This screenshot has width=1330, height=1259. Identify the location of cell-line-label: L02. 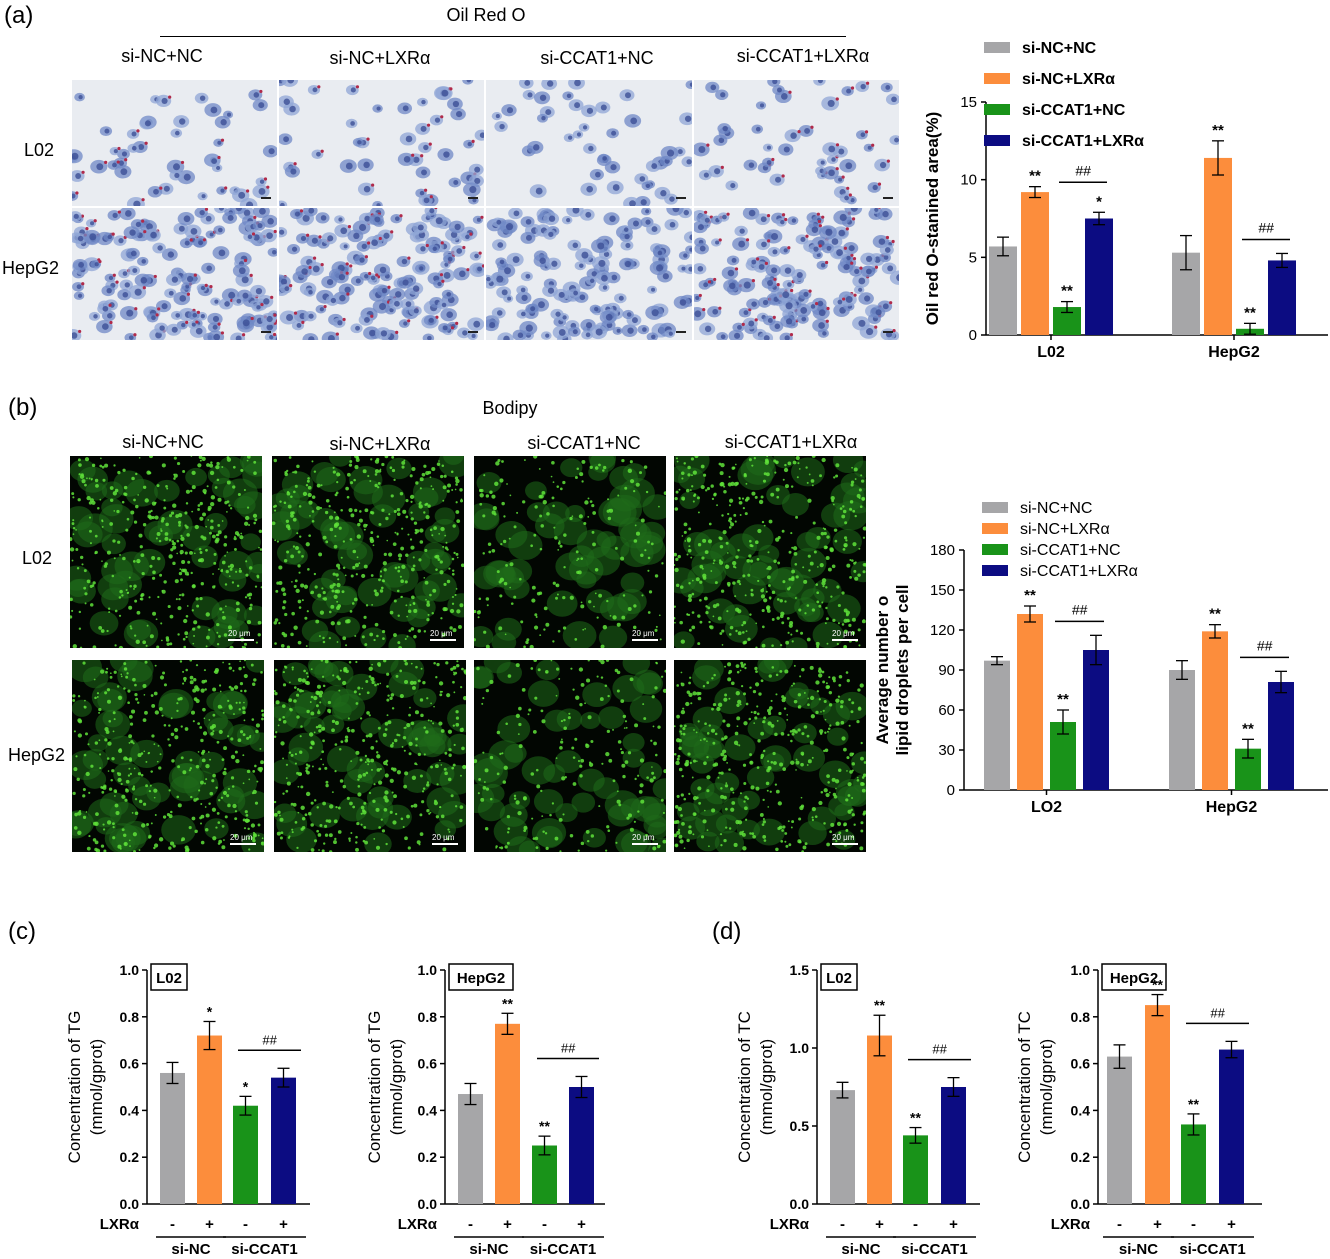
(169, 978).